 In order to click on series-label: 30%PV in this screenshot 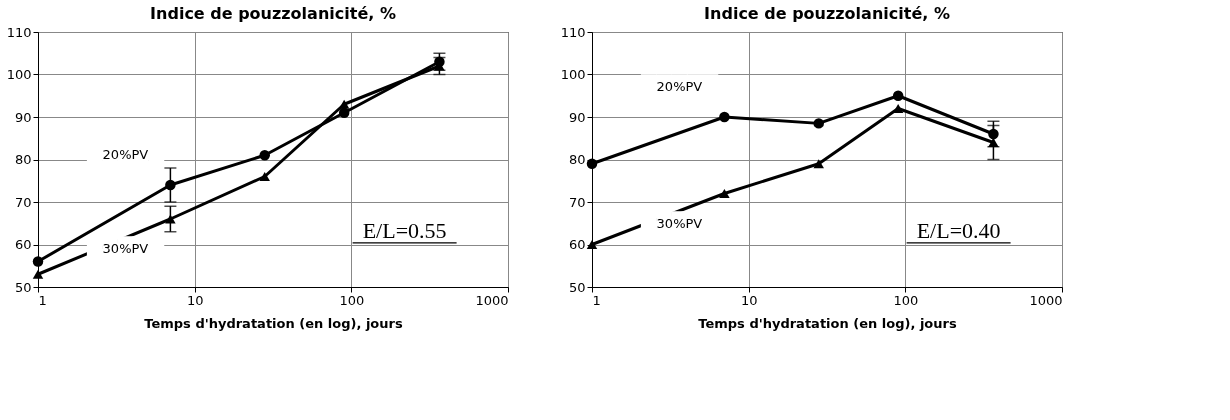, I will do `click(679, 223)`.